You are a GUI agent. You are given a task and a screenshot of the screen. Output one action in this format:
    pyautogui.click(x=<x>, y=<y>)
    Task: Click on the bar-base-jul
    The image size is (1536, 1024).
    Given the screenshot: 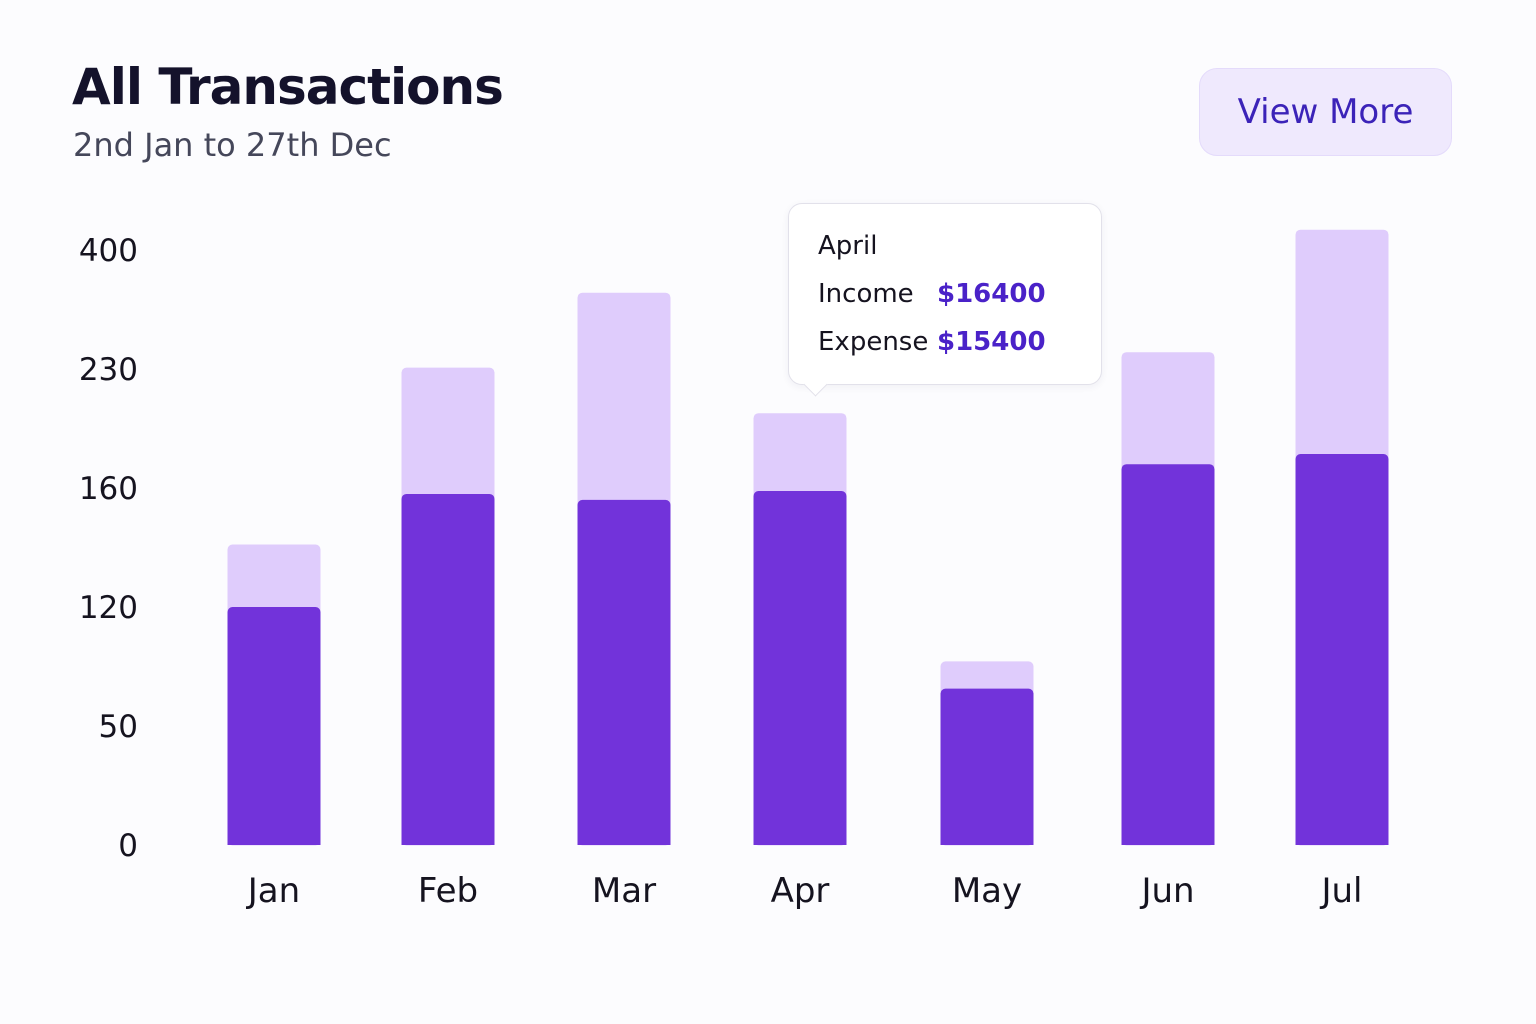 What is the action you would take?
    pyautogui.click(x=1342, y=841)
    